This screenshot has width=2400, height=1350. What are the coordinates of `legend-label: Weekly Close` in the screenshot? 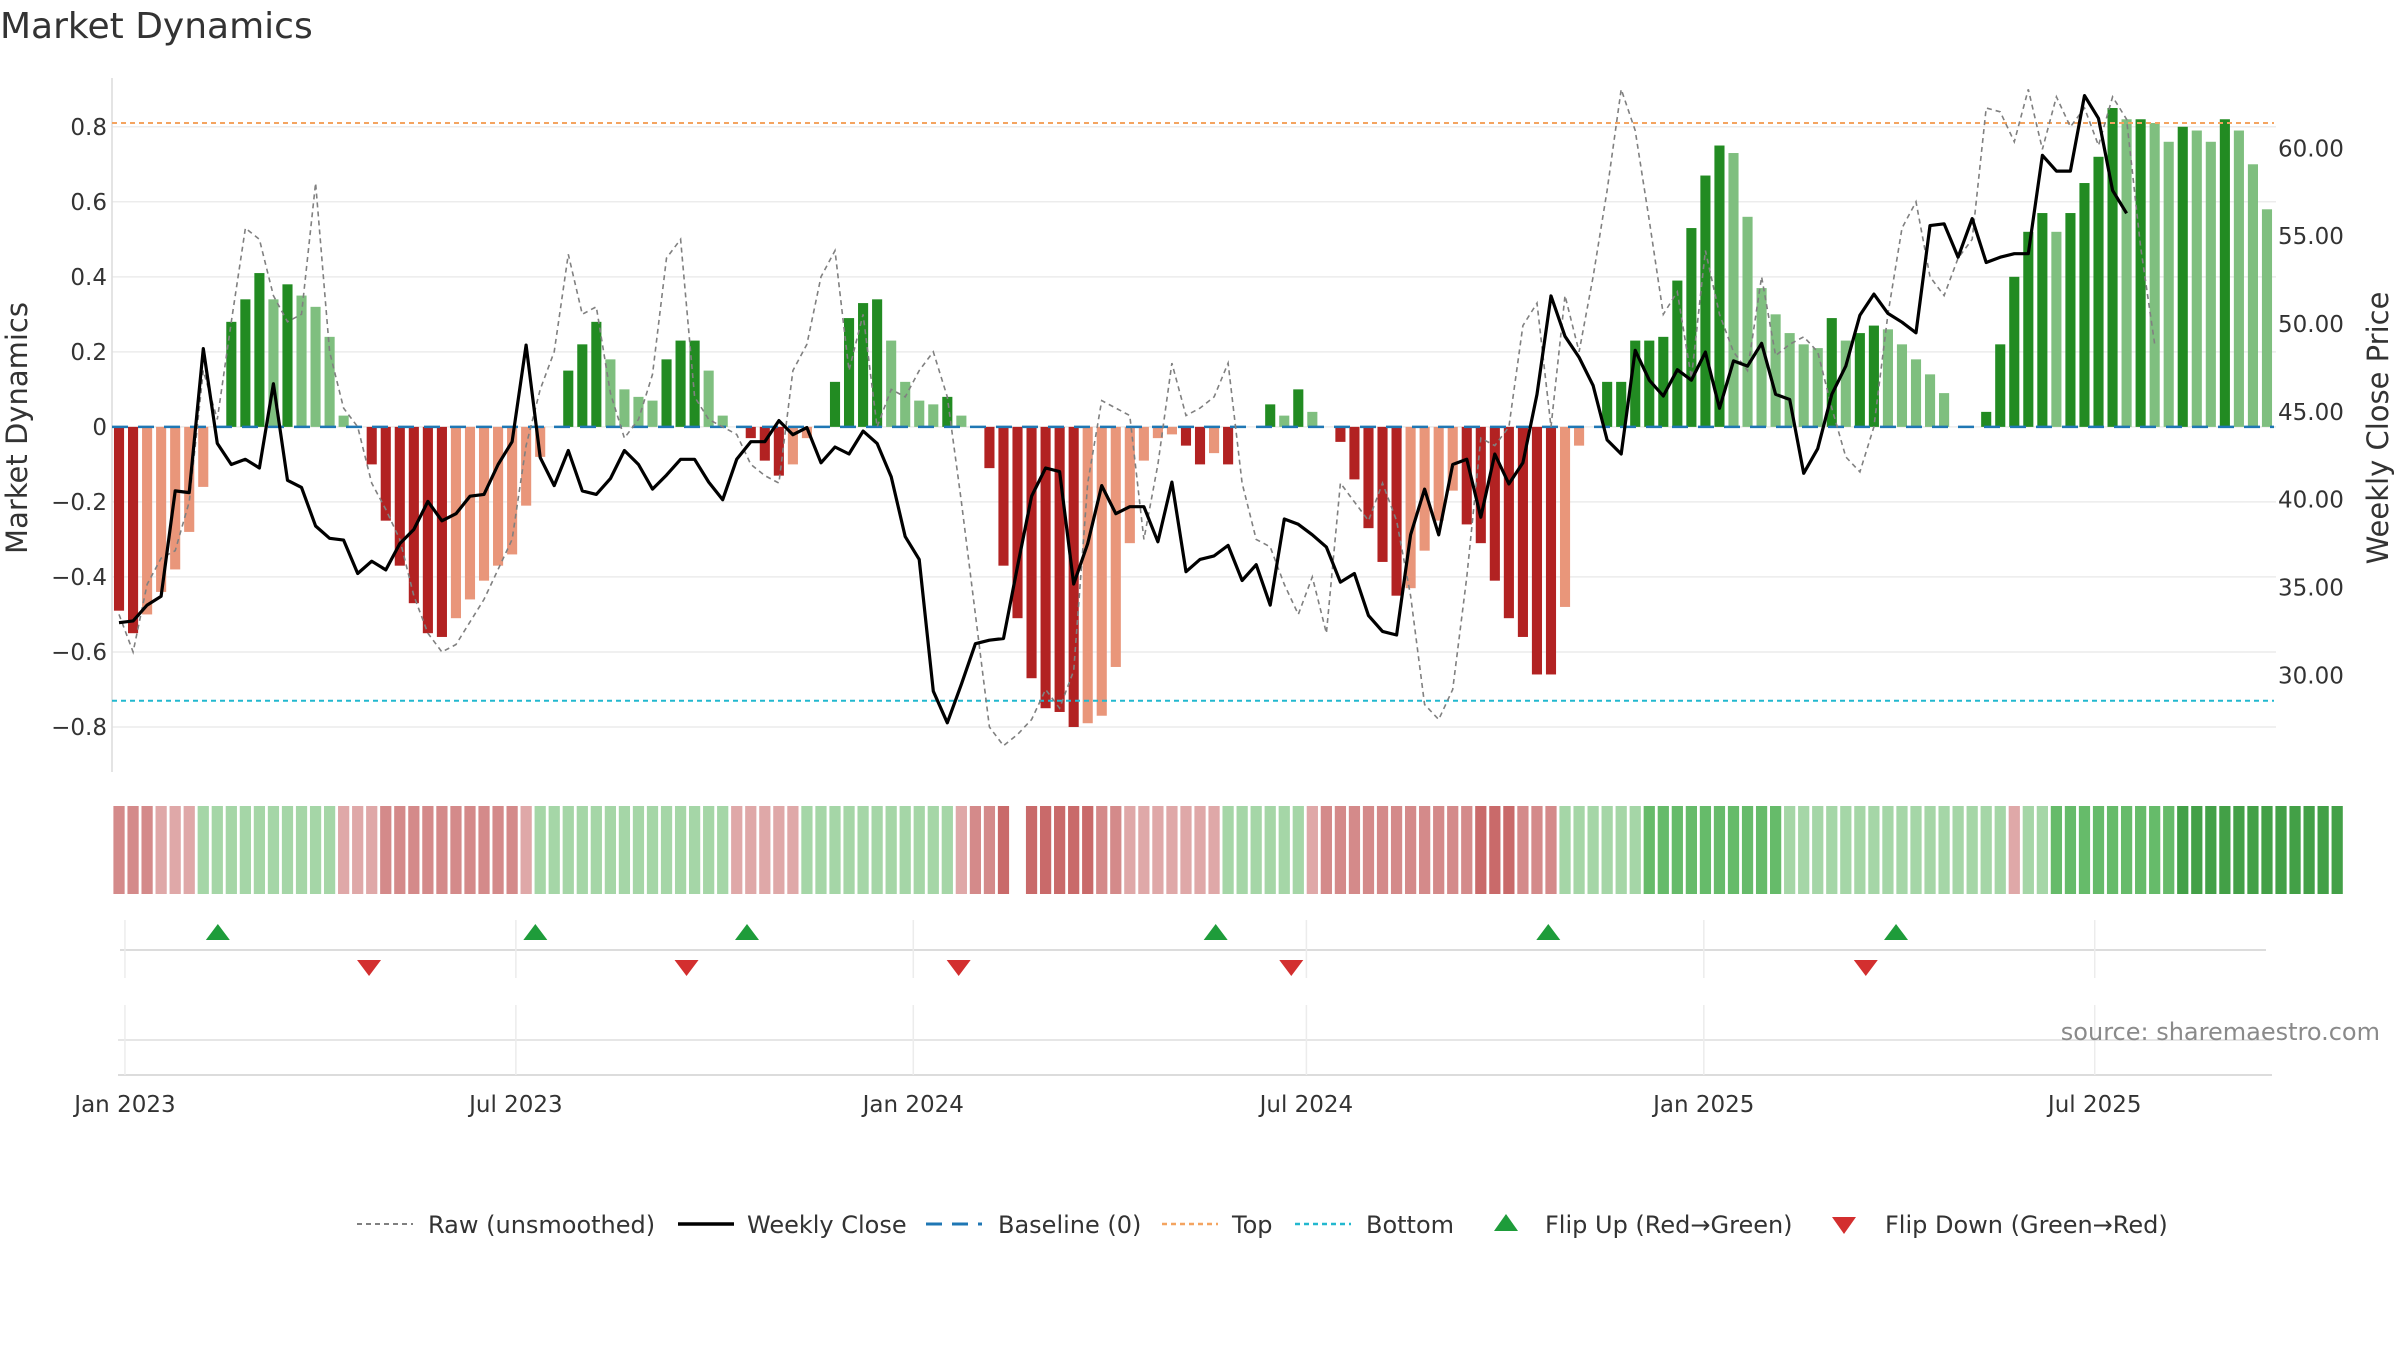 It's located at (827, 1225).